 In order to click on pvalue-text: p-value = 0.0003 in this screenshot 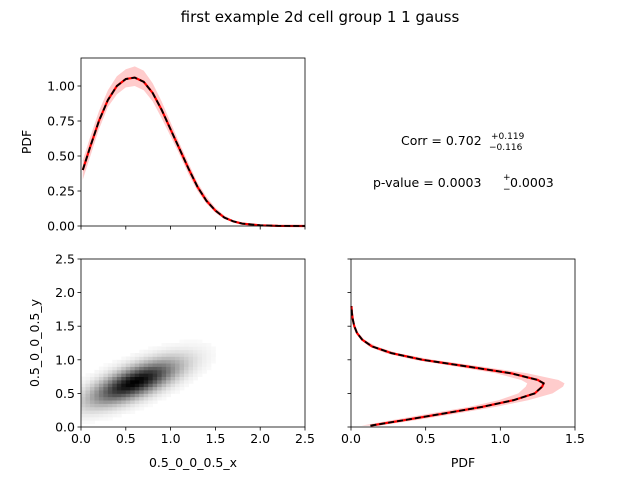, I will do `click(427, 182)`.